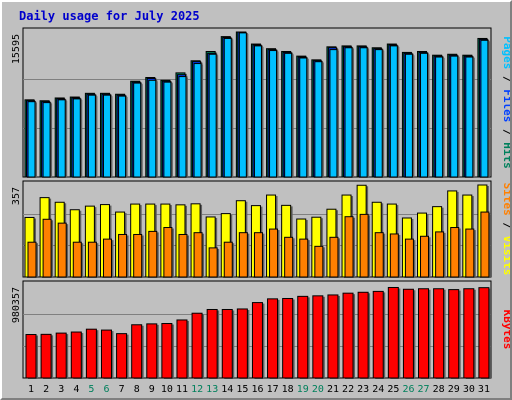 The width and height of the screenshot is (512, 400). Describe the element at coordinates (137, 389) in the screenshot. I see `x-tick-label: 8` at that location.